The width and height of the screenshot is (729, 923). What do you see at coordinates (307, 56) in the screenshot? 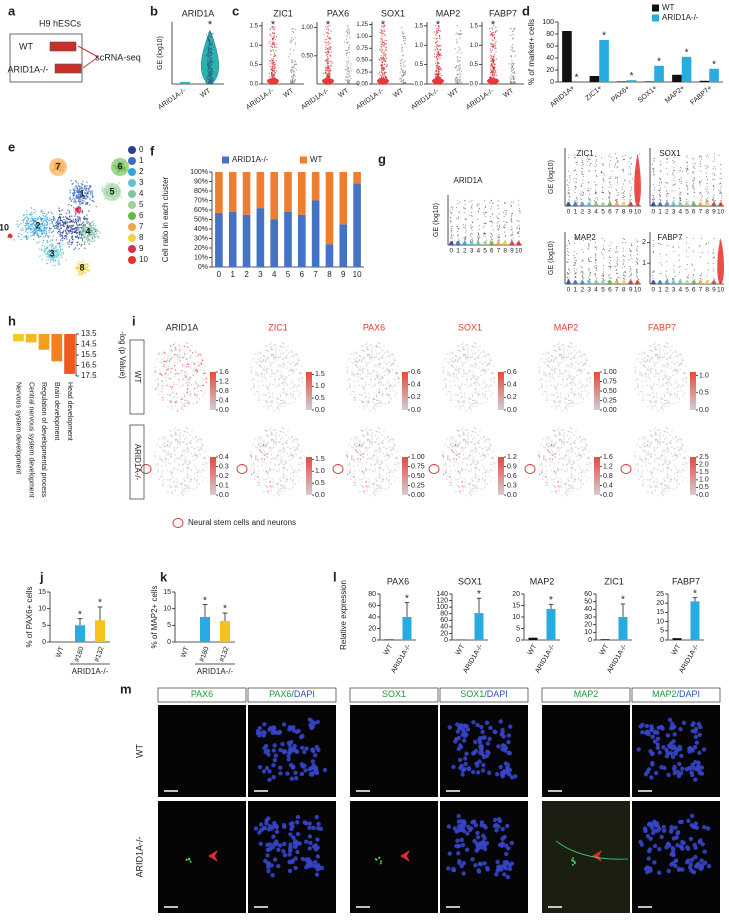
I see `y-tick-label: 0.50` at bounding box center [307, 56].